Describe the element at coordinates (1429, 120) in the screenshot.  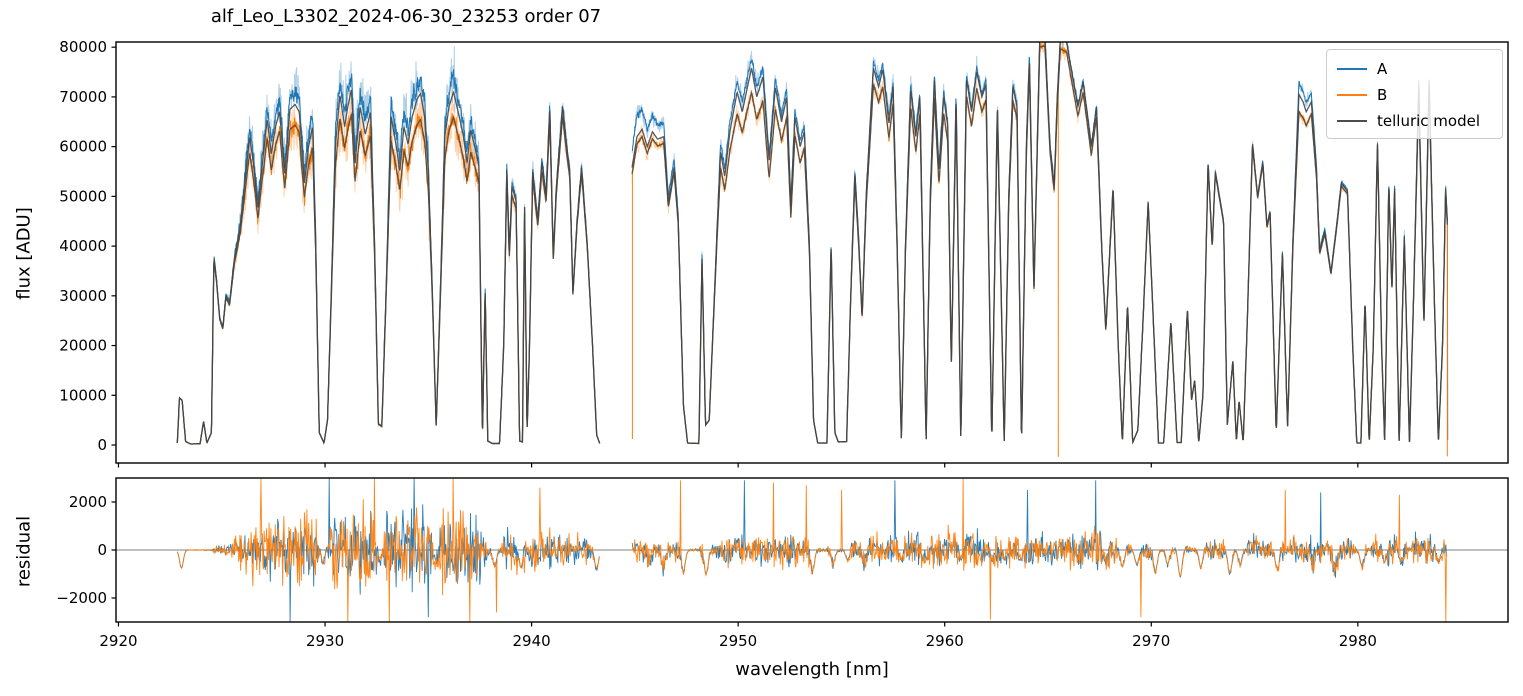
I see `legend-label-telluric-model: telluric model` at that location.